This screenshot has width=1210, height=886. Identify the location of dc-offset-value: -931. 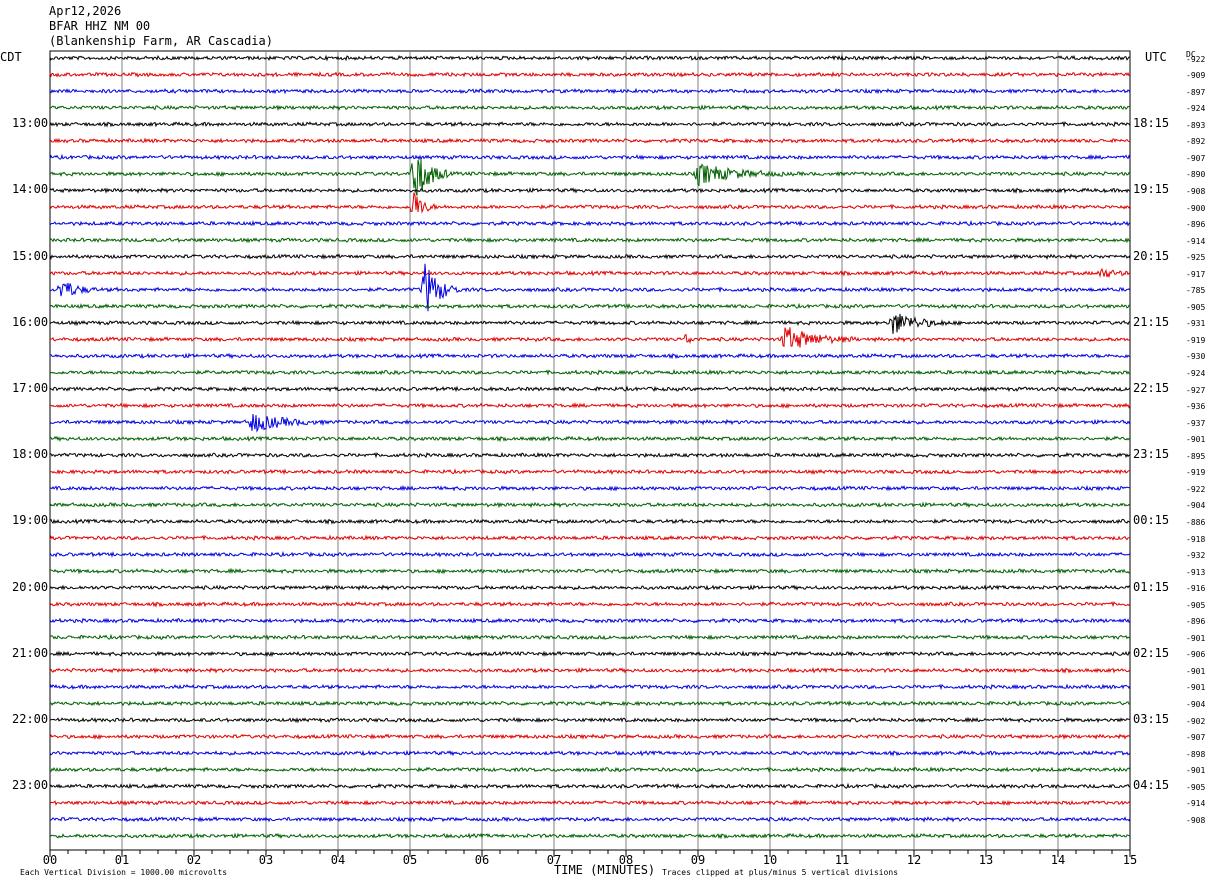
(1196, 324).